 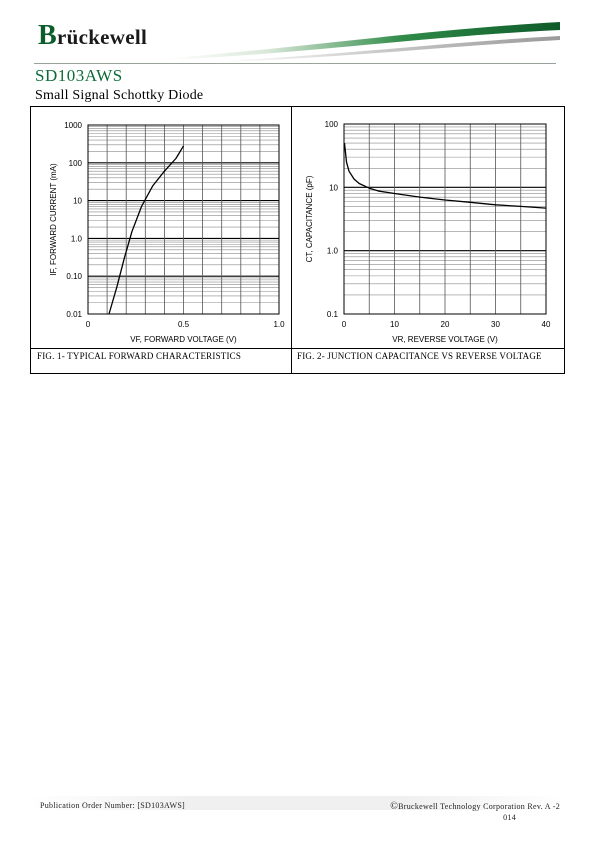 What do you see at coordinates (365, 42) in the screenshot?
I see `header-swoosh` at bounding box center [365, 42].